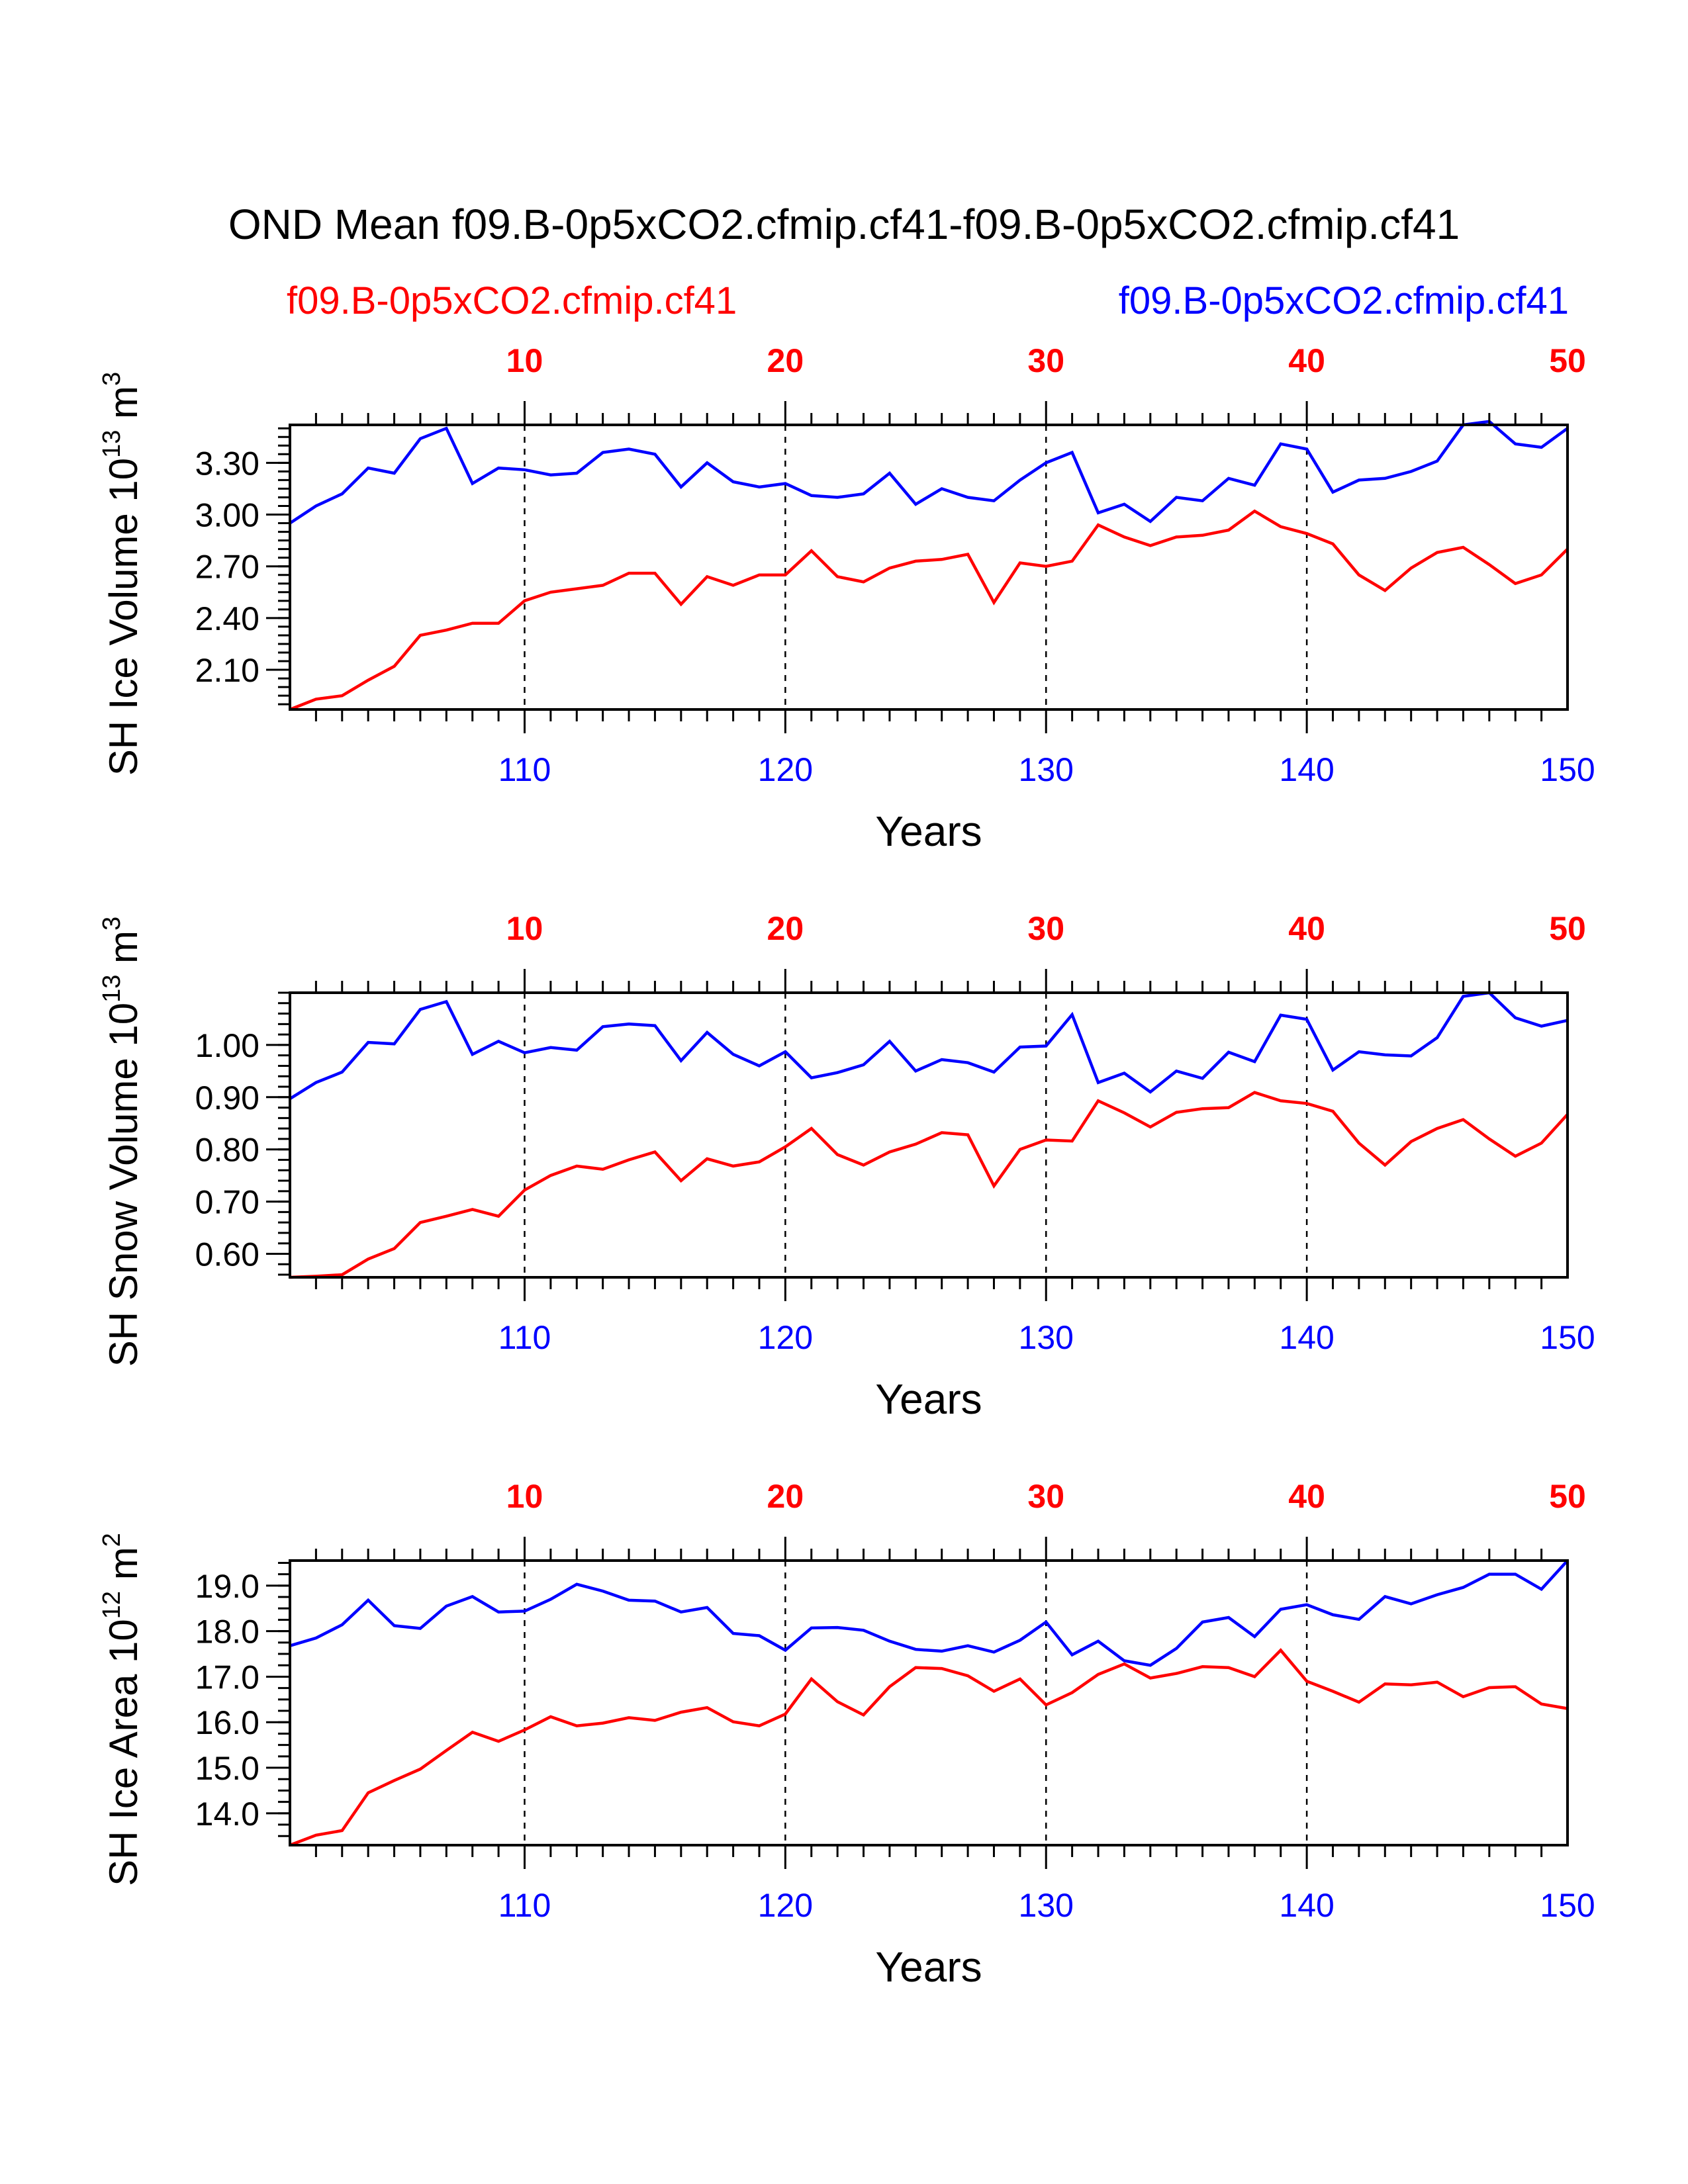 The height and width of the screenshot is (2184, 1688). I want to click on y-axis-title: SH Snow Volume 1013 m3, so click(122, 1142).